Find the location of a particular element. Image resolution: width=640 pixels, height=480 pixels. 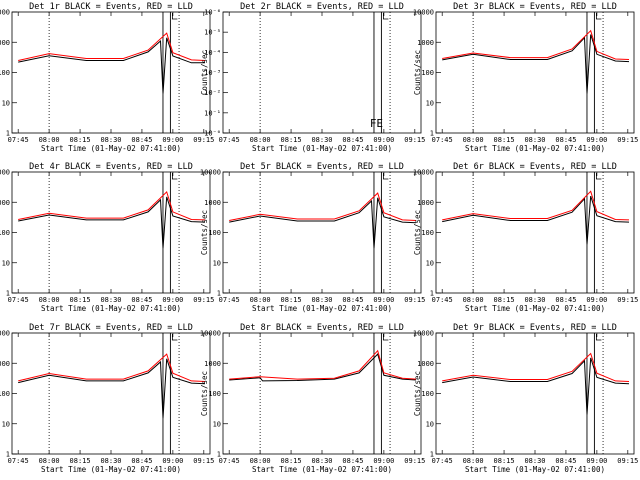

y-tick-label: 10⁻⁶ is located at coordinates (212, 13).